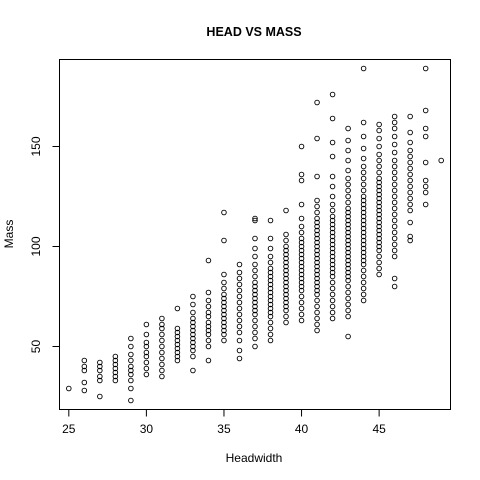 This screenshot has height=480, width=480. I want to click on x-axis-label: Headwidth, so click(254, 458).